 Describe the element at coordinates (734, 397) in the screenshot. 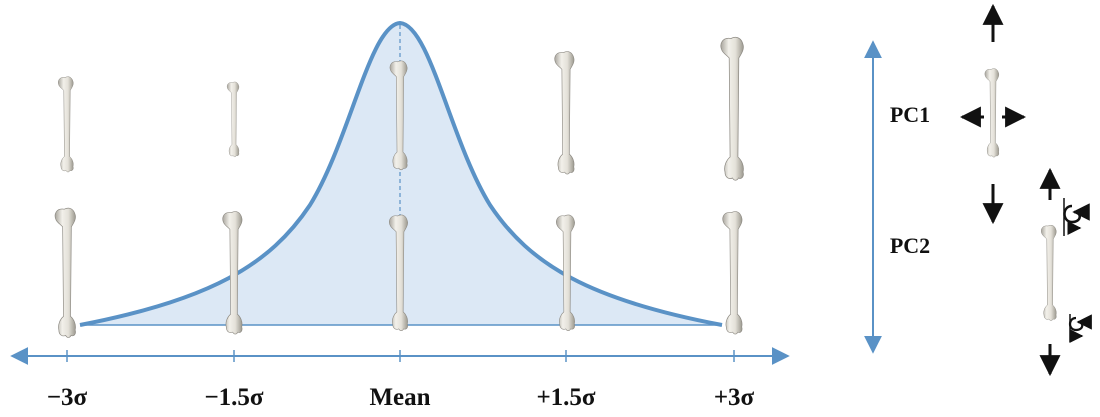

I see `tick-label-plus-3sigma: +3σ` at that location.